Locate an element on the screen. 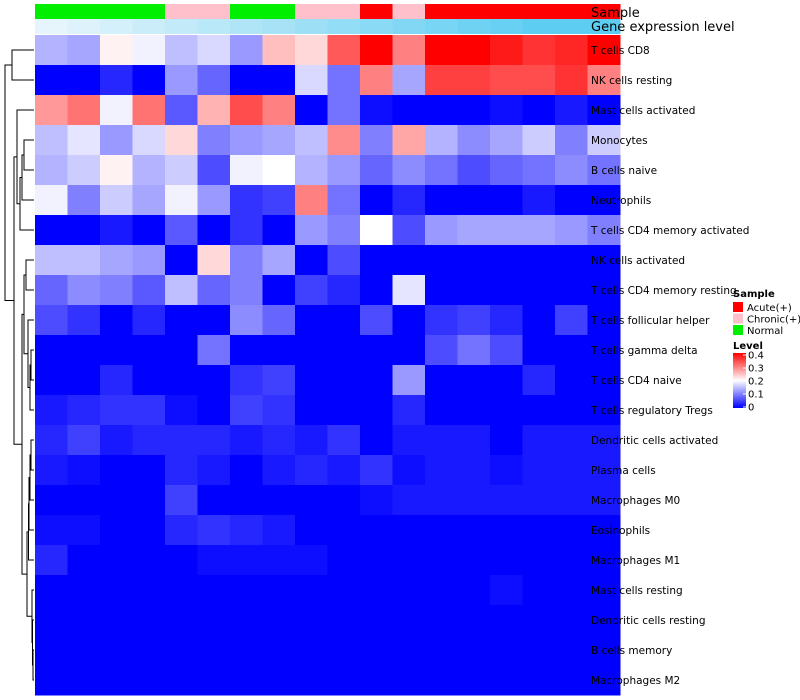  level-legend-tick-label: 0.2 is located at coordinates (756, 382).